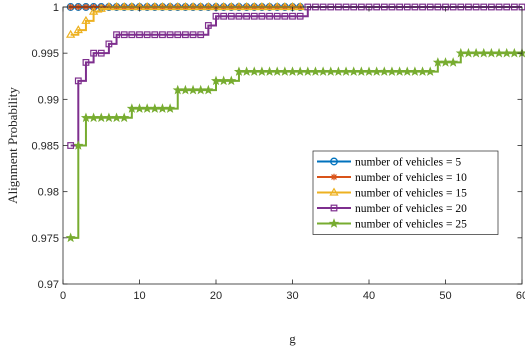 Image resolution: width=525 pixels, height=350 pixels. I want to click on x-tick-label: 20, so click(216, 296).